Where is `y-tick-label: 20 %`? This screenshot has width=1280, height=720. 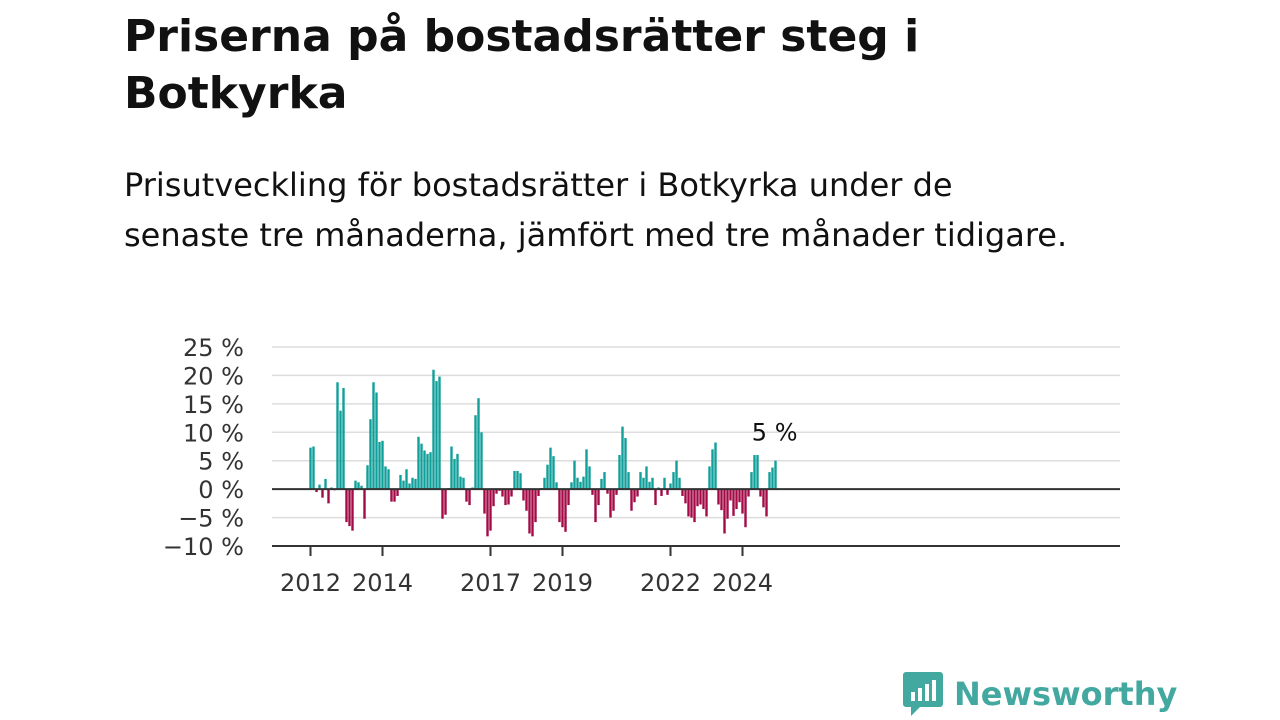 y-tick-label: 20 % is located at coordinates (213, 376).